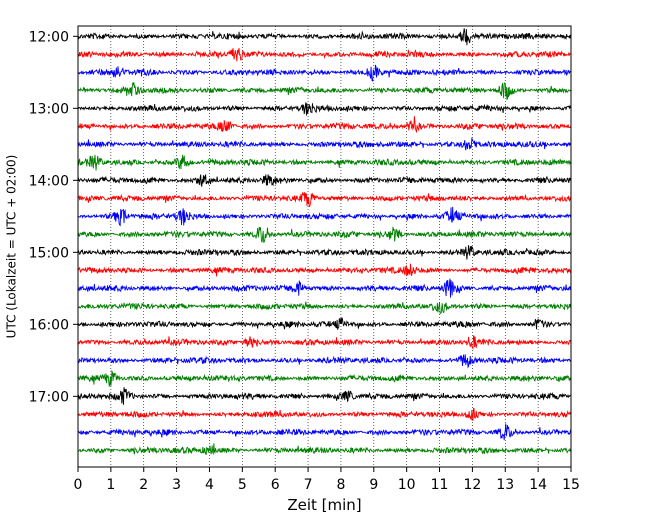 Image resolution: width=650 pixels, height=520 pixels. I want to click on x-axis-ticks: 0 1 2 3 4 5 6 7 8 9 10 11 12 13 14 15, so click(327, 480).